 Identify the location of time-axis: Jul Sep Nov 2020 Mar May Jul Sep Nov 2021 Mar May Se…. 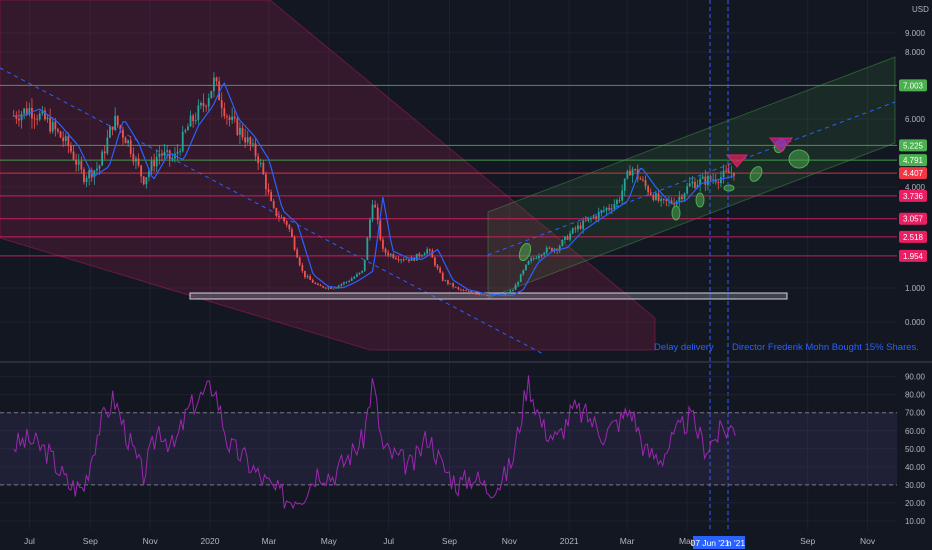
(450, 542).